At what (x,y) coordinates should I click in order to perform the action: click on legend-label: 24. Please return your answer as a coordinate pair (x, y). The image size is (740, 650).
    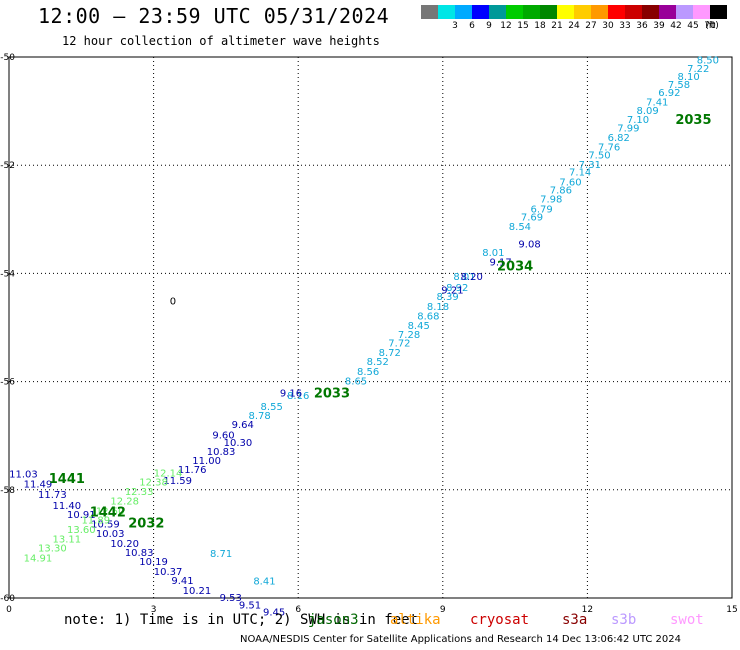
    Looking at the image, I should click on (574, 26).